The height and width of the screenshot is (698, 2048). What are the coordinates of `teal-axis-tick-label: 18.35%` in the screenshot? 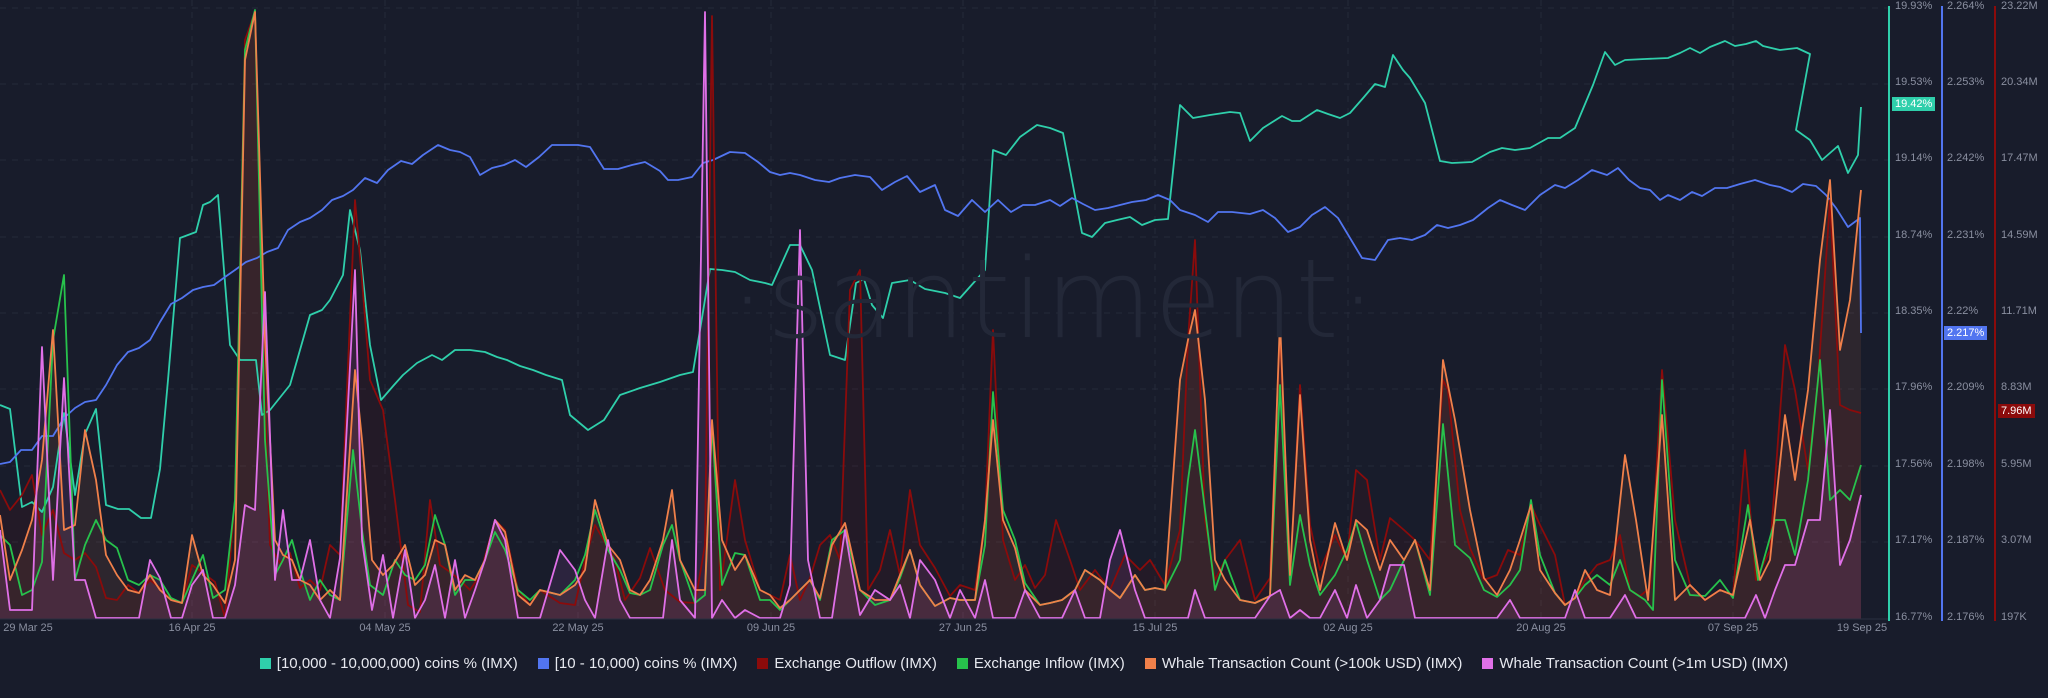 It's located at (1914, 311).